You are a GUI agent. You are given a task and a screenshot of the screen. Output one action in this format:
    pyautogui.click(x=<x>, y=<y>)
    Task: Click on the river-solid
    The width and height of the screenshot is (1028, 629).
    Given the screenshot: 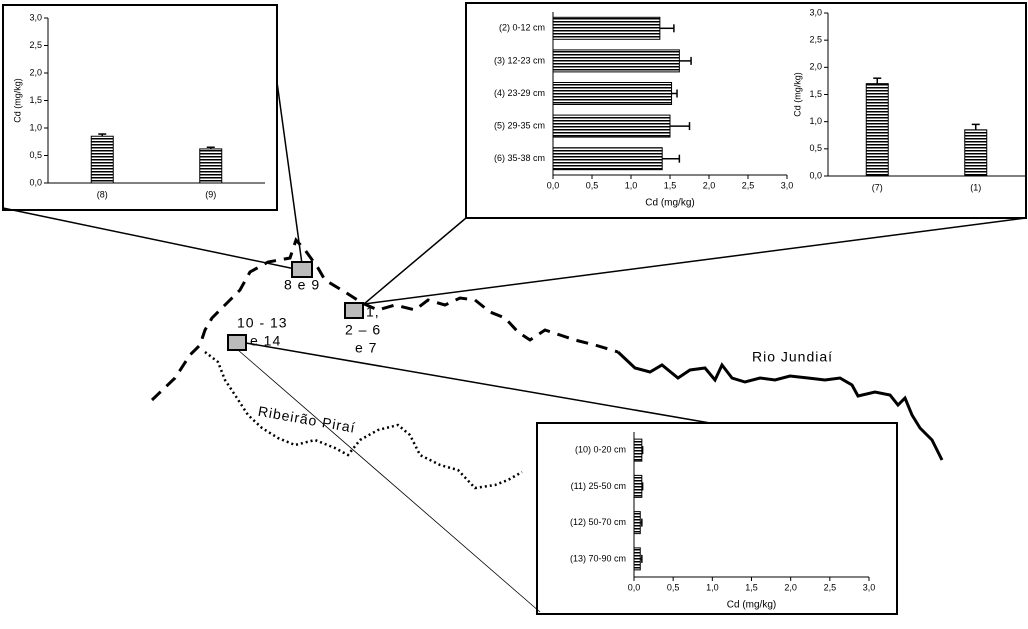 What is the action you would take?
    pyautogui.click(x=780, y=405)
    